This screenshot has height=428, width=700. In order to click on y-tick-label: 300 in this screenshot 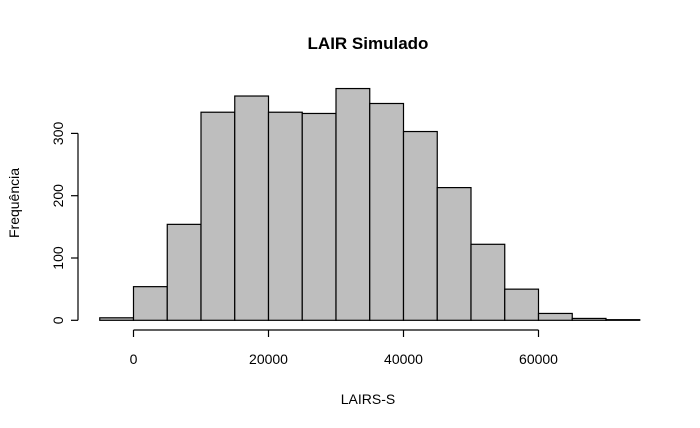, I will do `click(58, 134)`.